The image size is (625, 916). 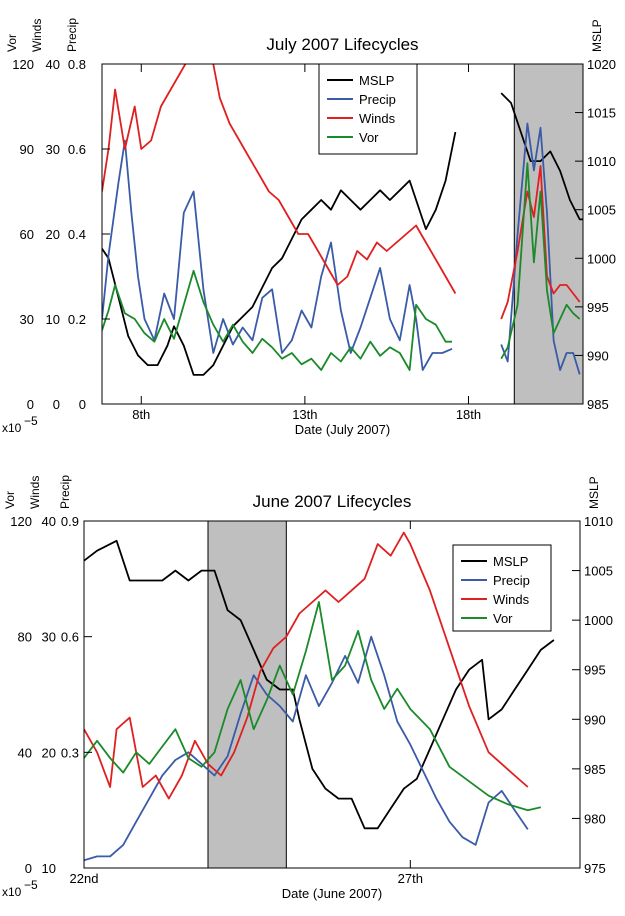 I want to click on x-tick-label: 22nd, so click(x=84, y=878).